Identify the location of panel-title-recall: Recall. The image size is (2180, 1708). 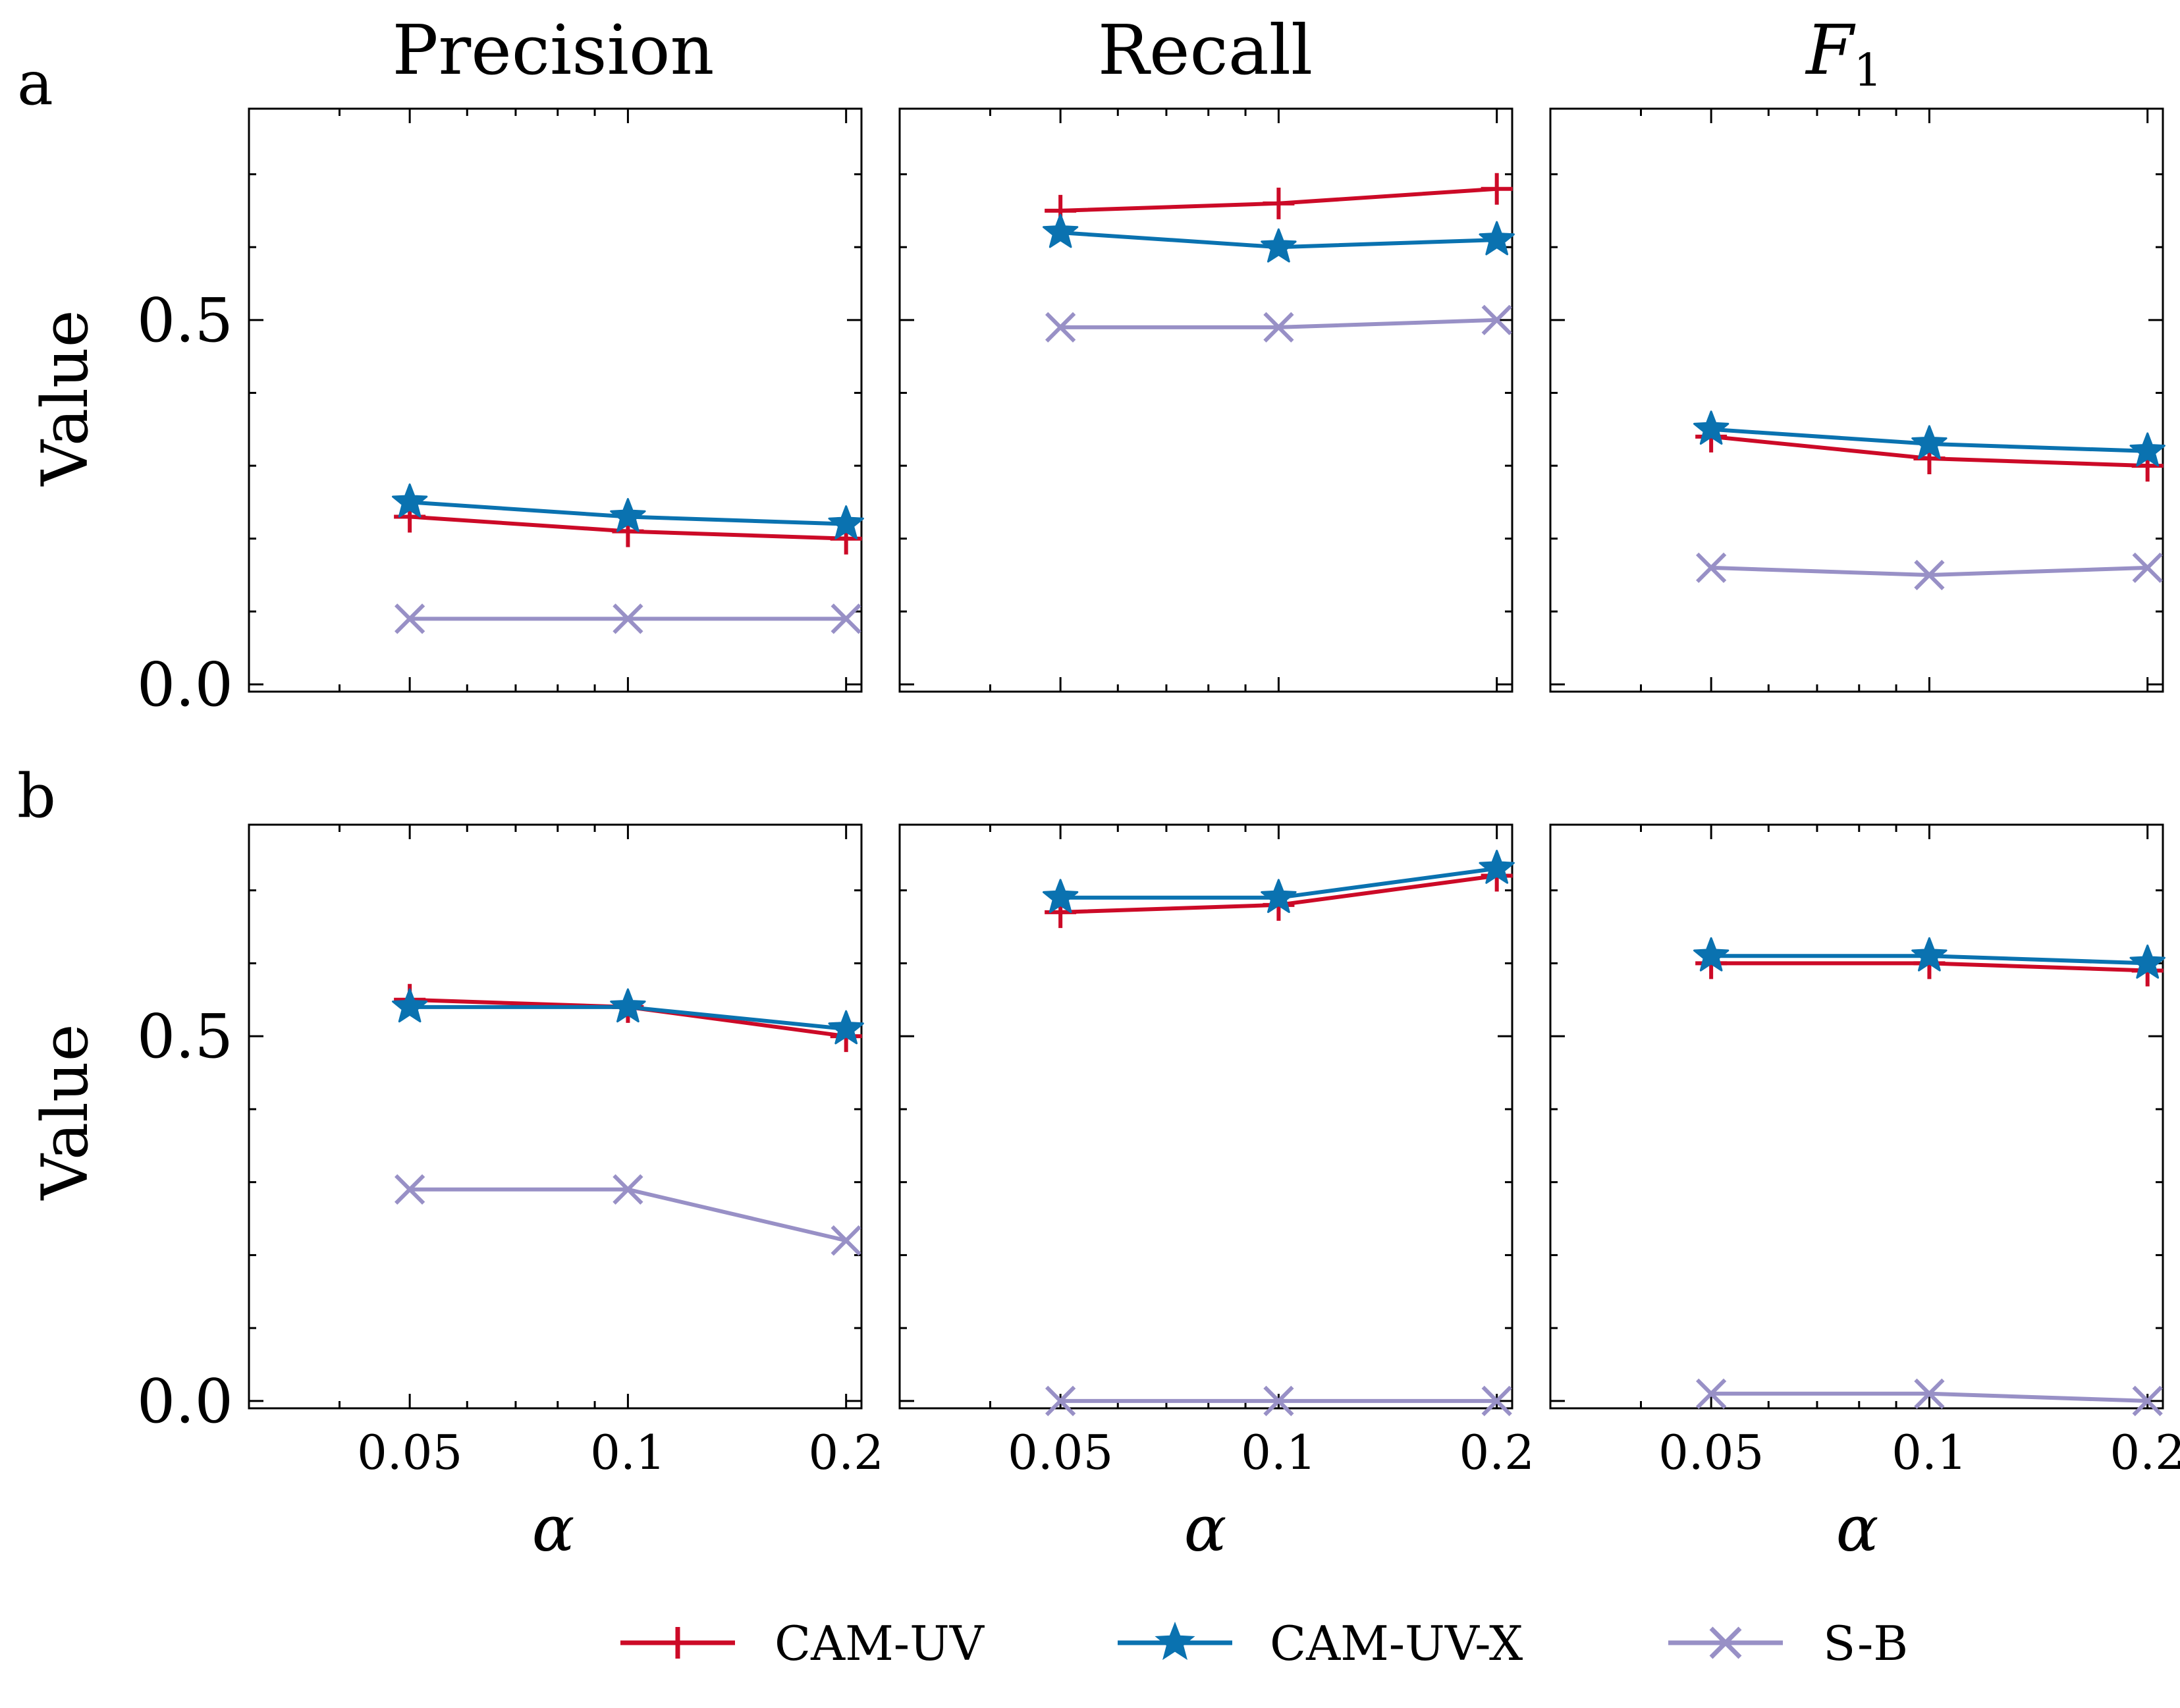
(1205, 50).